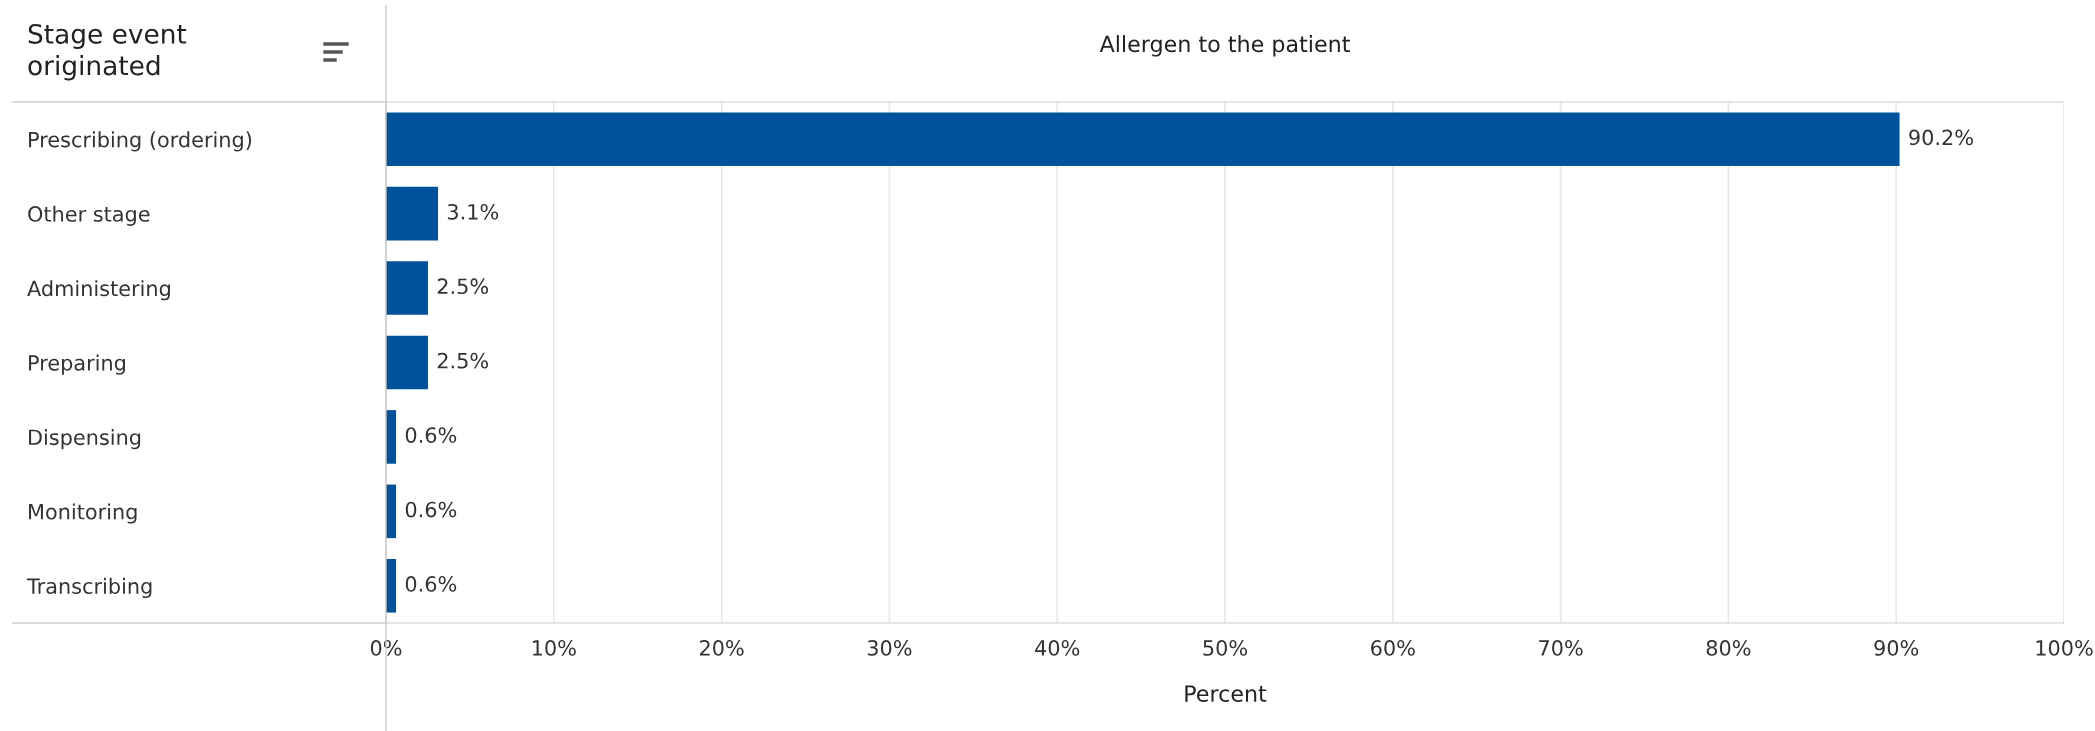 The height and width of the screenshot is (731, 2095). Describe the element at coordinates (89, 588) in the screenshot. I see `y-tick-label: Transcribing` at that location.